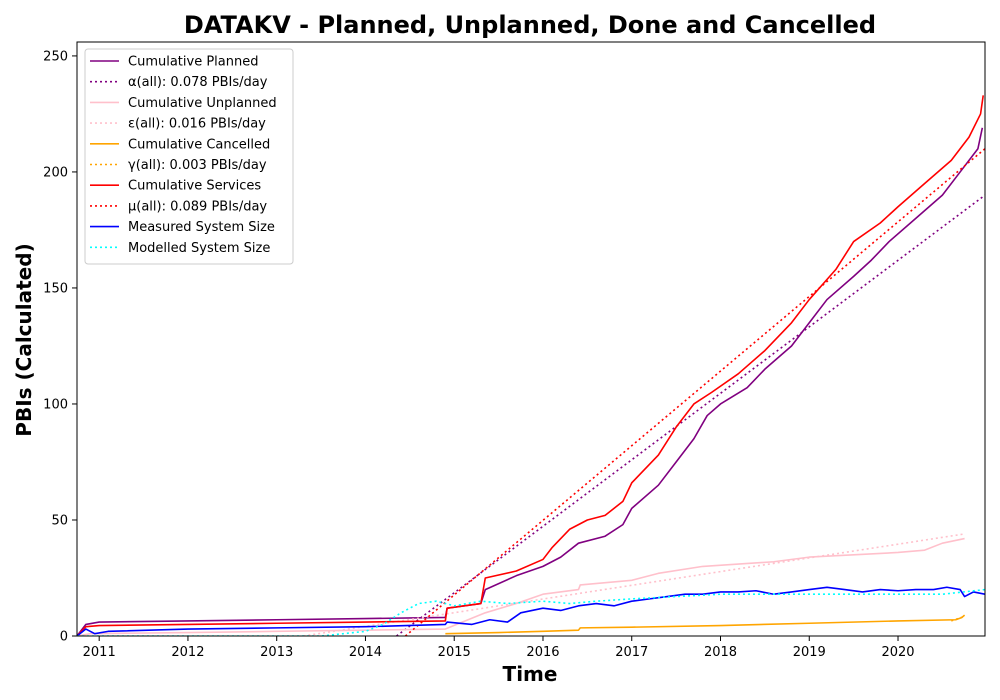  Describe the element at coordinates (720, 652) in the screenshot. I see `x-tick-label: 2018` at that location.